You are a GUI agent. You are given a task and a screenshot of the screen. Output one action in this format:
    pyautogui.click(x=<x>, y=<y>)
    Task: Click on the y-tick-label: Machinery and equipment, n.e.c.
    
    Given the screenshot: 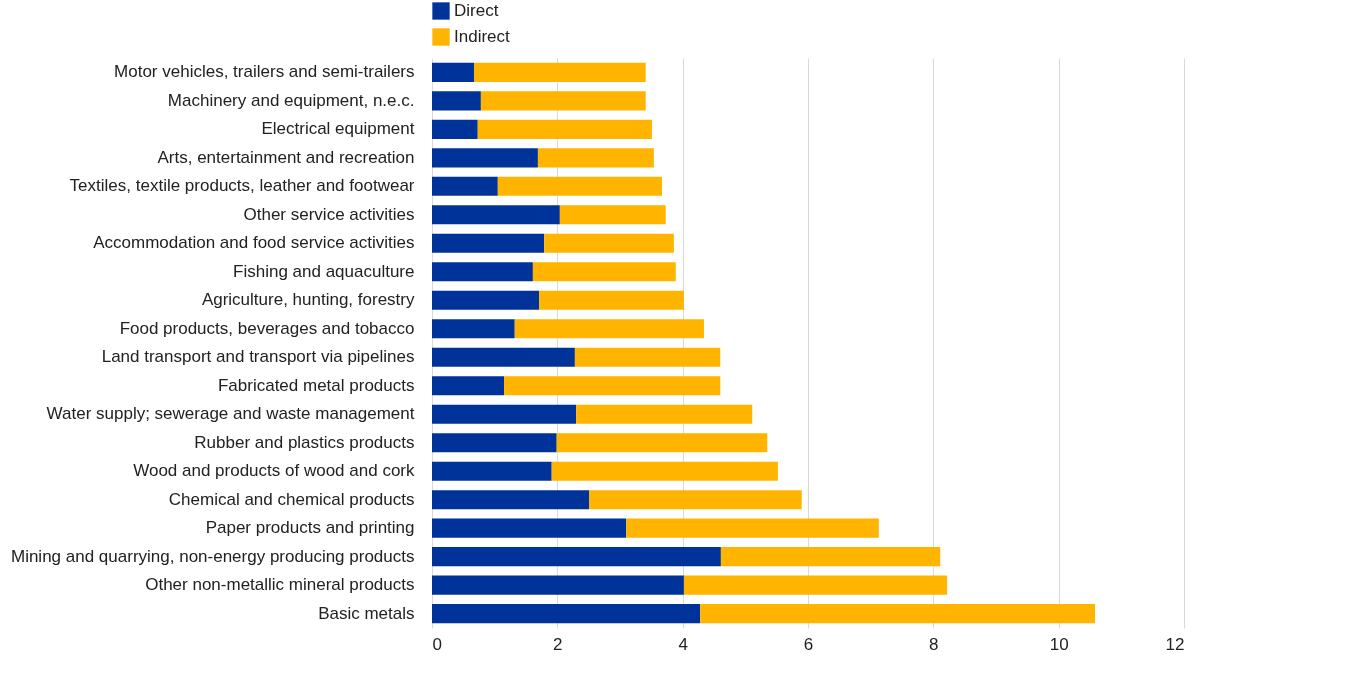 What is the action you would take?
    pyautogui.click(x=291, y=100)
    